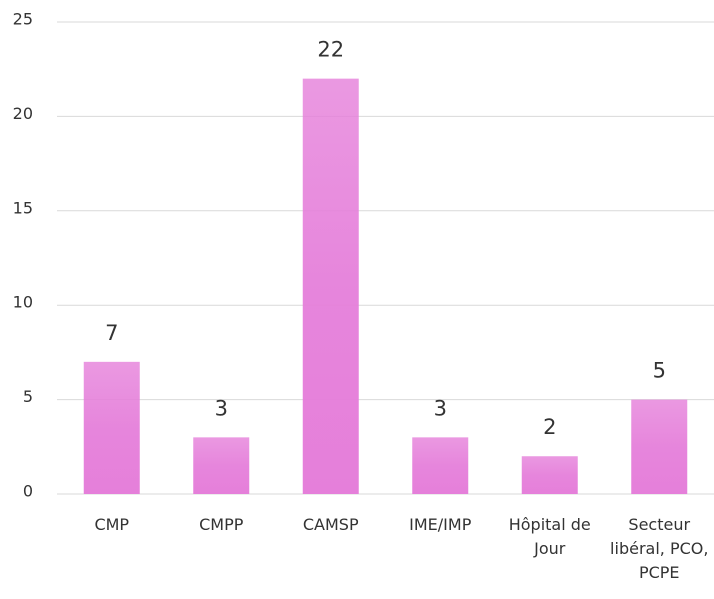  Describe the element at coordinates (659, 371) in the screenshot. I see `value-label: 5` at that location.